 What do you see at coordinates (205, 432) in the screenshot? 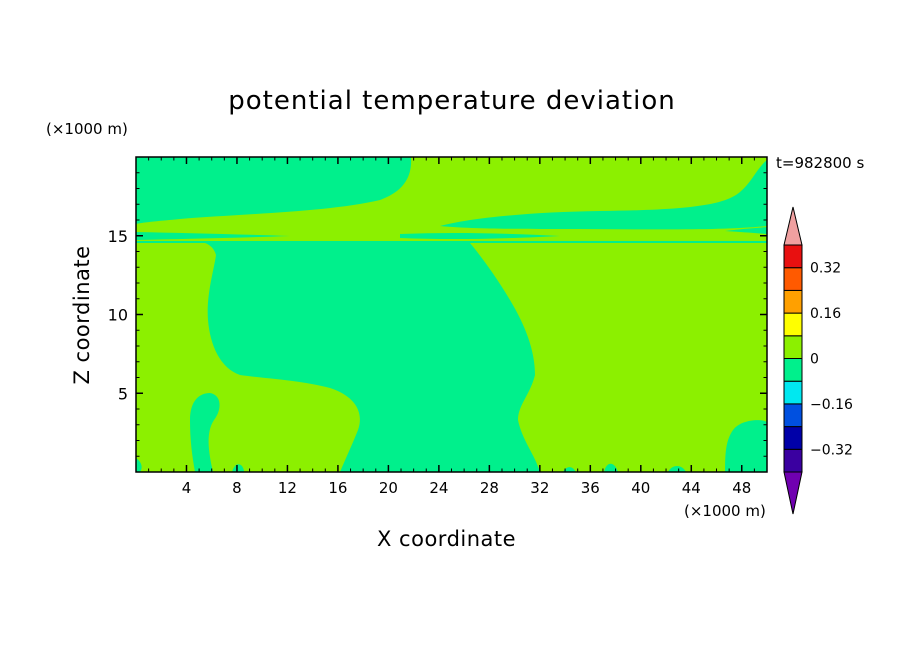
I see `negative-anomaly-blob-left` at bounding box center [205, 432].